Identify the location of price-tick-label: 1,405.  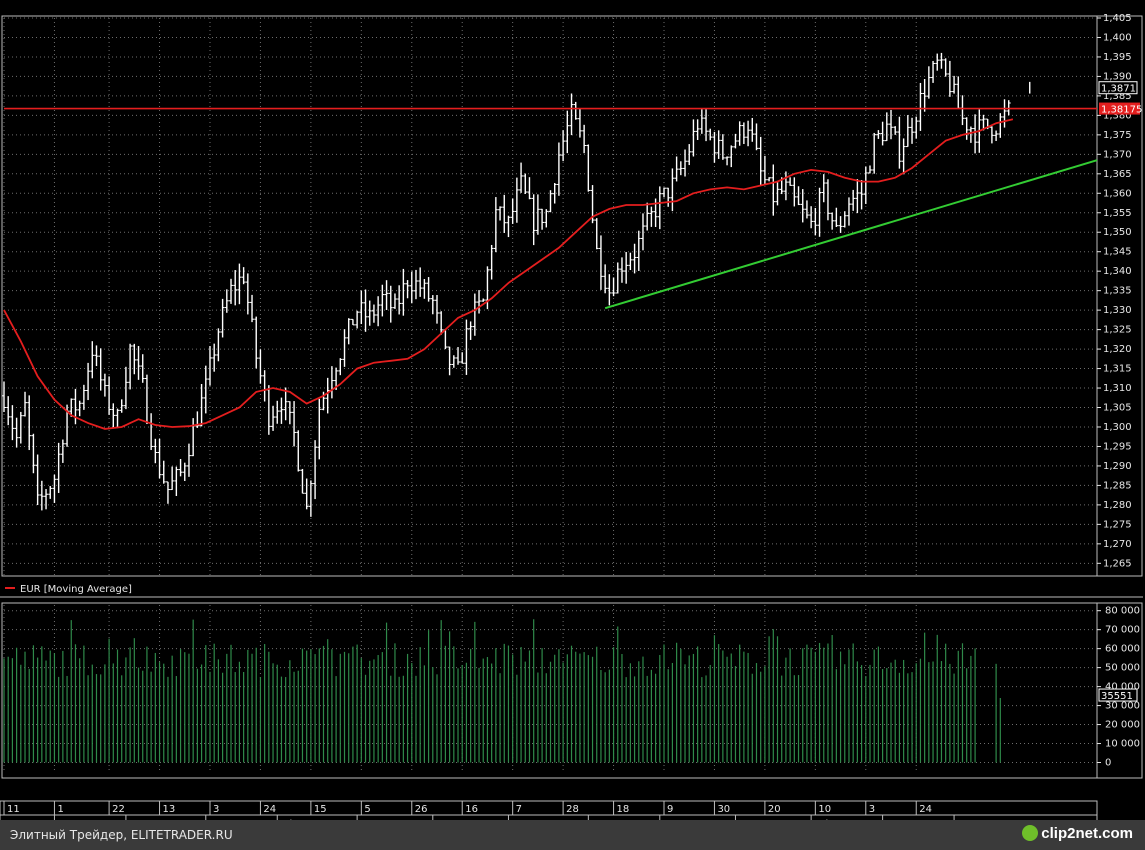
(1117, 18).